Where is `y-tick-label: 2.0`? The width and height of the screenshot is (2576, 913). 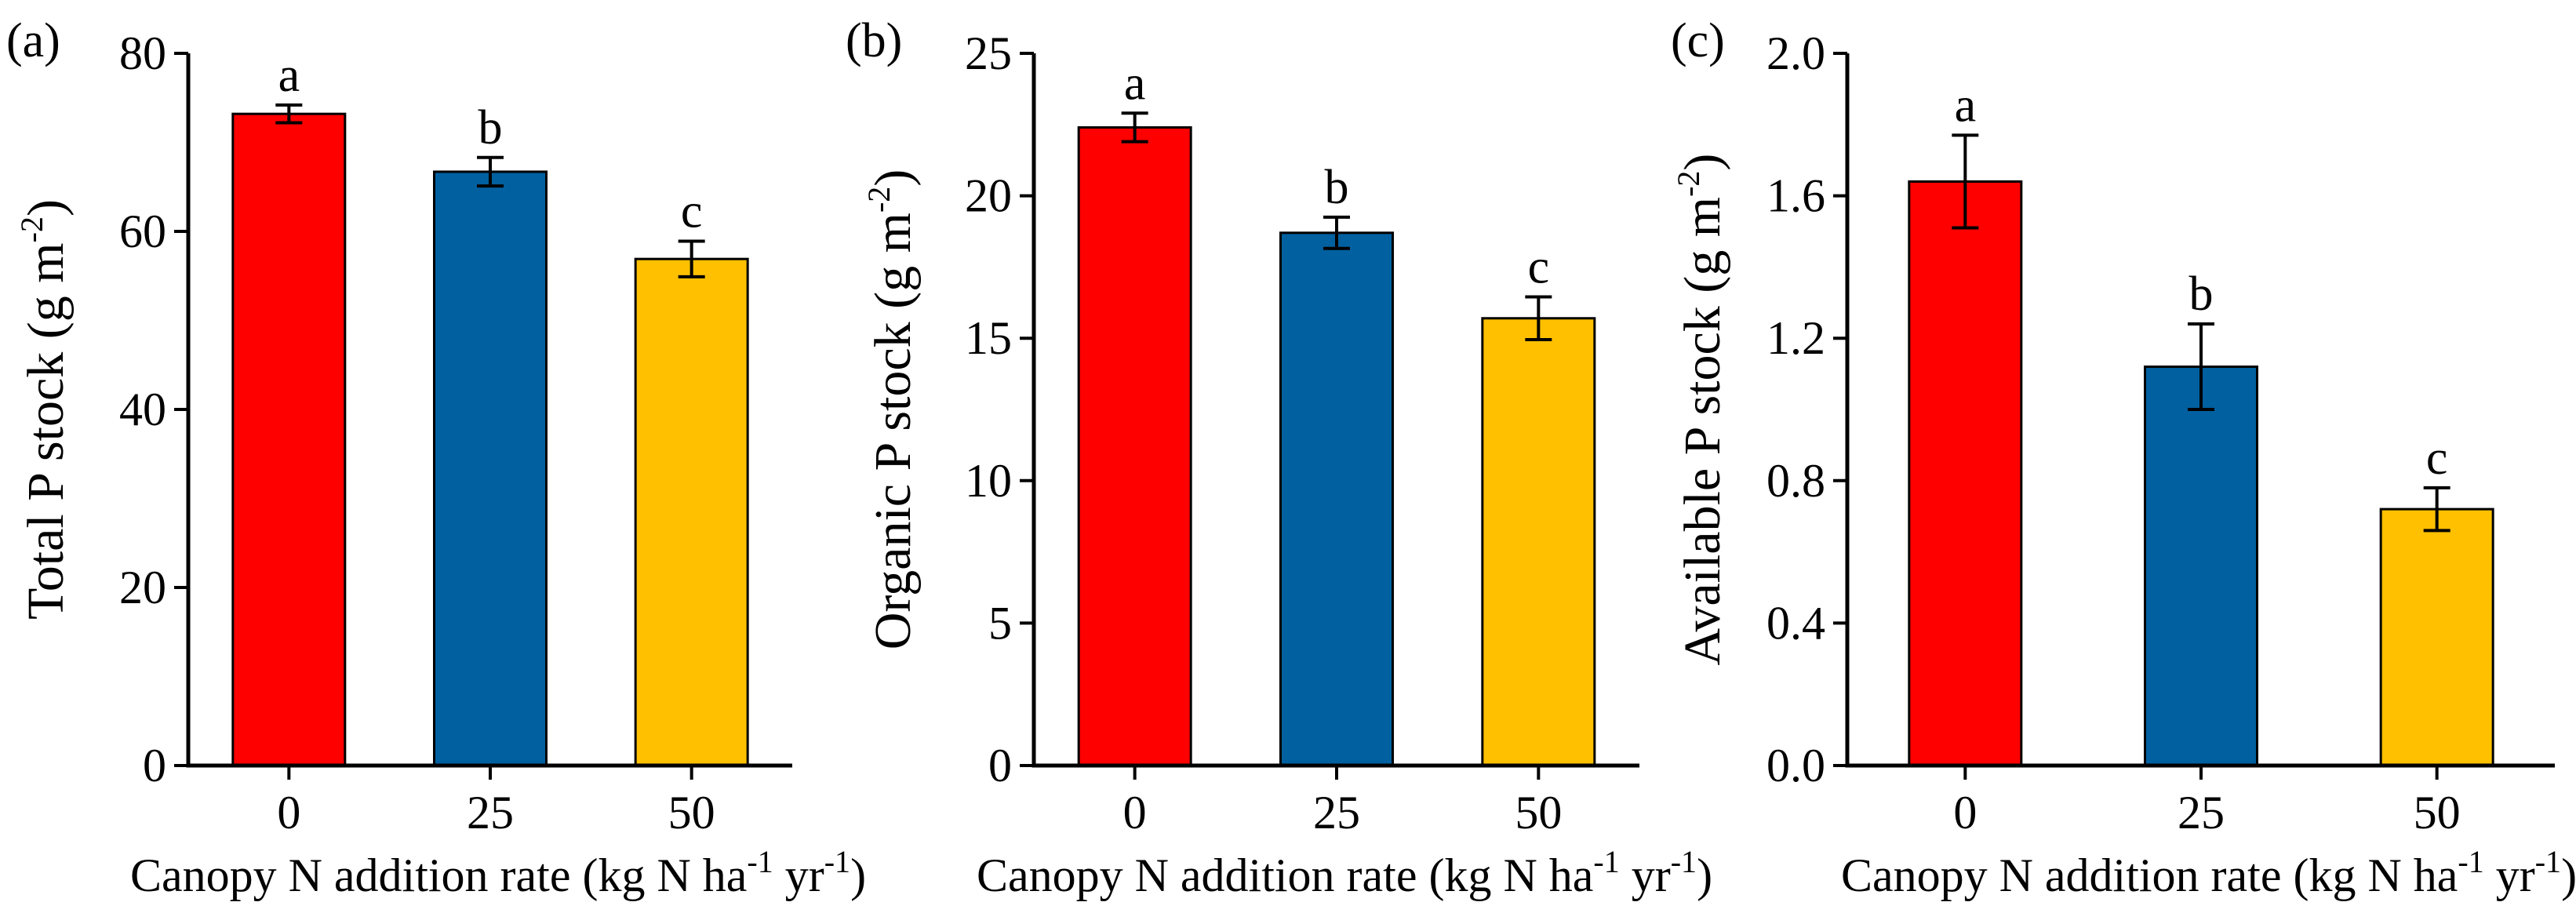 y-tick-label: 2.0 is located at coordinates (1795, 53).